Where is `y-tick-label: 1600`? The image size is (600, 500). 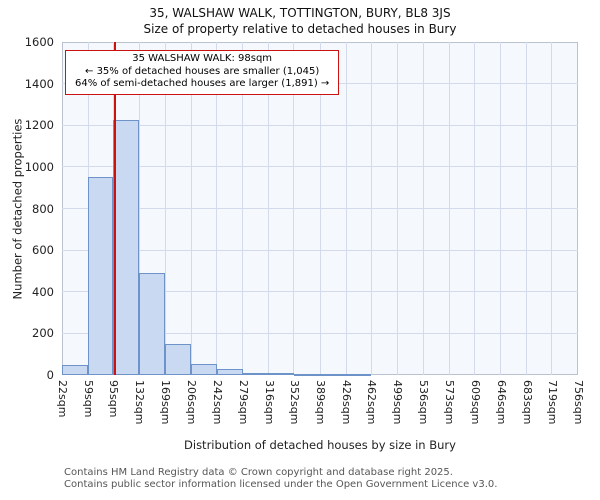
y-tick-label: 1600 is located at coordinates (39, 42).